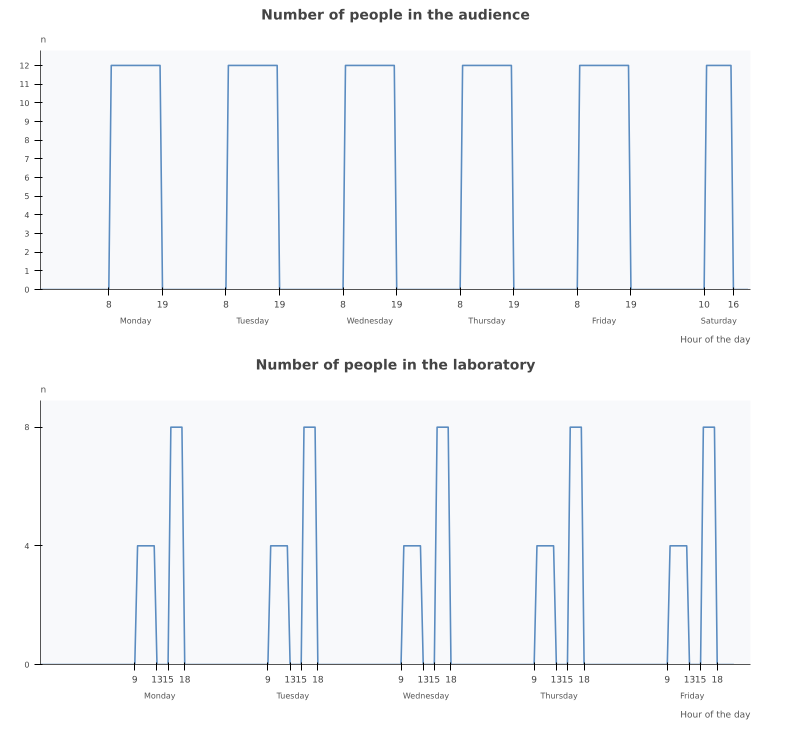  Describe the element at coordinates (27, 159) in the screenshot. I see `y-tick-label: 7` at that location.